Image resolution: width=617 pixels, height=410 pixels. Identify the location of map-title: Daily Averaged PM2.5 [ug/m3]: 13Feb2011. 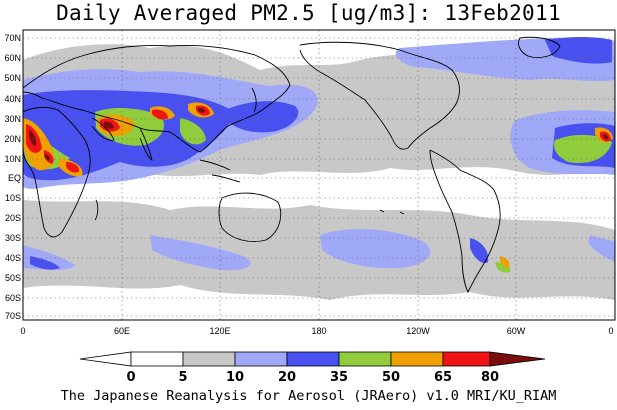
(308, 13).